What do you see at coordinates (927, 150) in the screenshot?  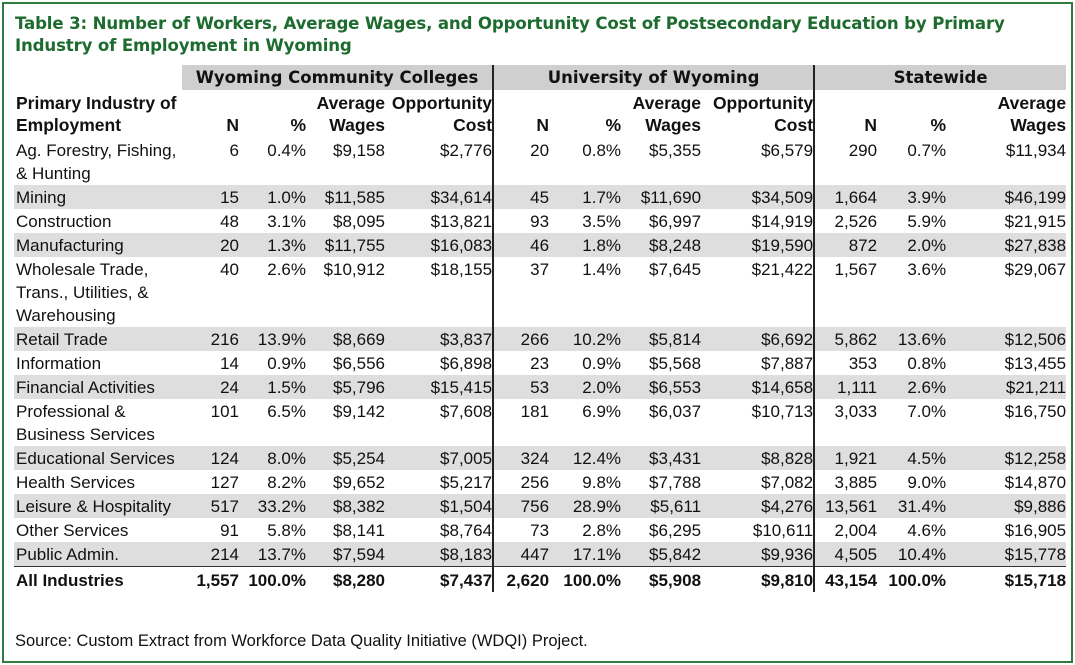 I see `sw-pct-cell: 0.7%` at bounding box center [927, 150].